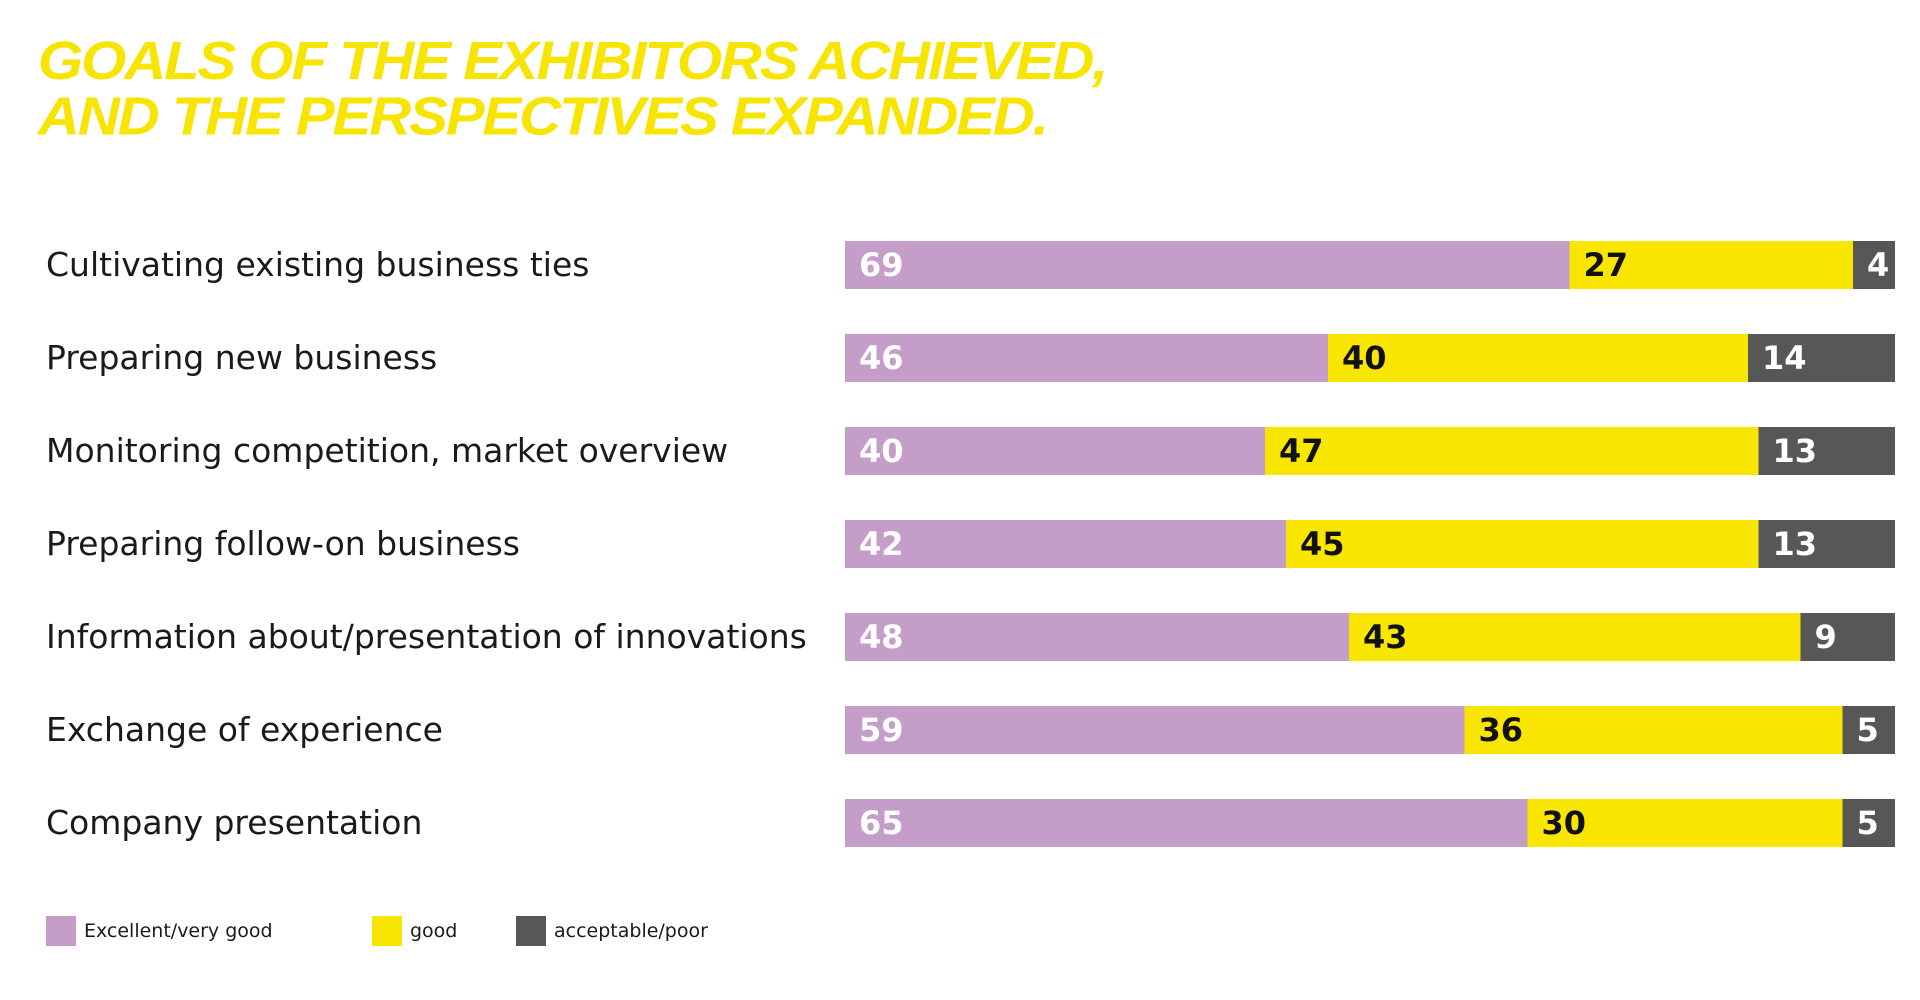 The image size is (1920, 1000). I want to click on data-label-excellent: 59, so click(881, 730).